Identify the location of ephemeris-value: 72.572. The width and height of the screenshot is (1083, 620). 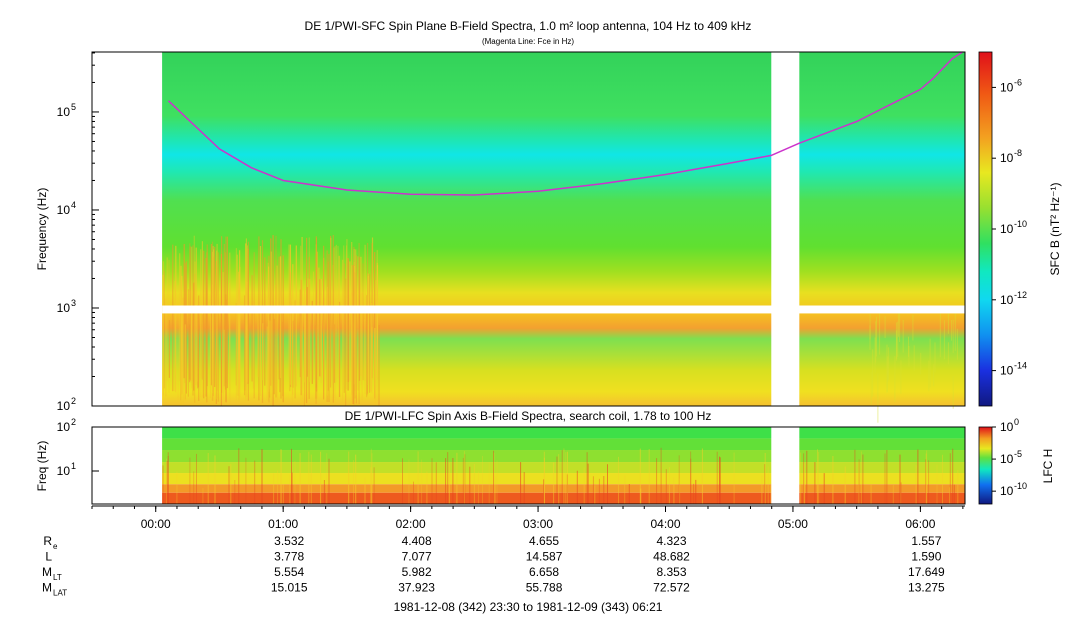
(671, 588).